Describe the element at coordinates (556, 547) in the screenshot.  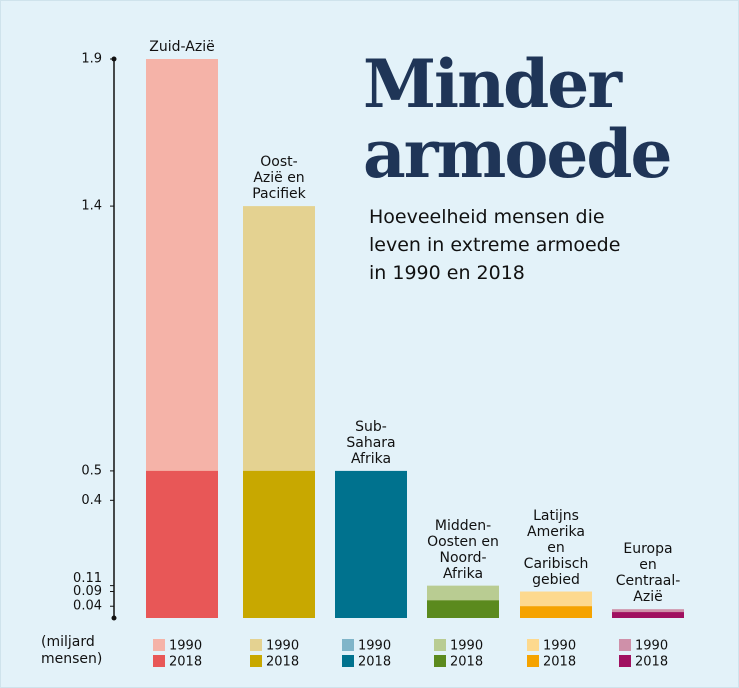
I see `category-label: Latijns Amerika en Caribisch gebied` at that location.